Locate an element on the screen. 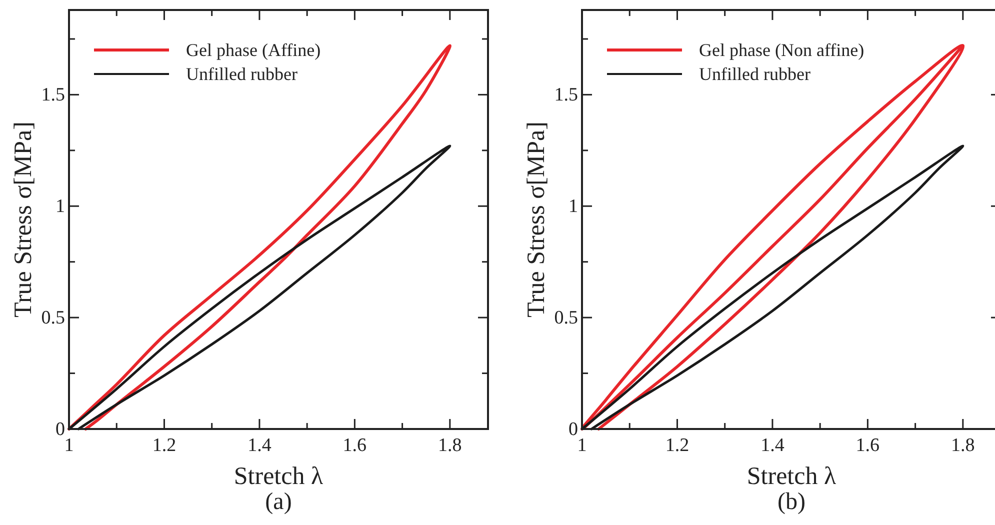 Image resolution: width=995 pixels, height=525 pixels. legend-label: Gel phase (Affine) is located at coordinates (253, 50).